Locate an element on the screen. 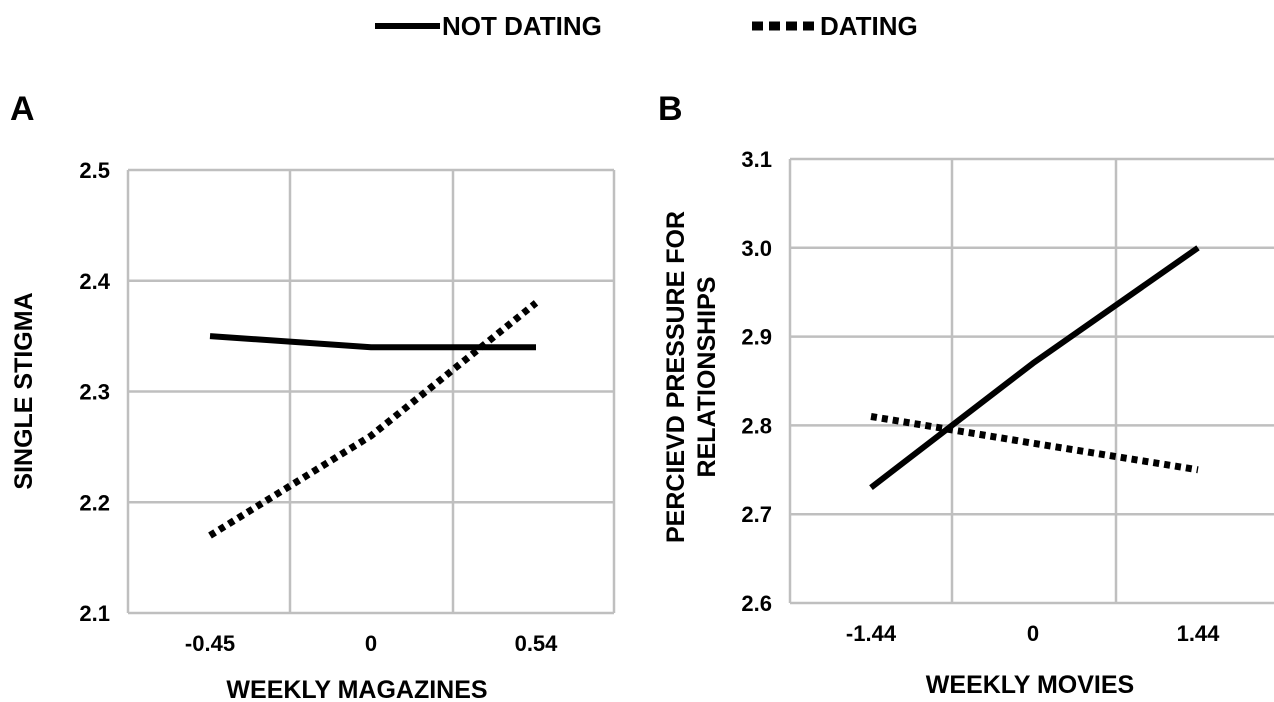 The width and height of the screenshot is (1274, 702). panel-b-label: B is located at coordinates (670, 109).